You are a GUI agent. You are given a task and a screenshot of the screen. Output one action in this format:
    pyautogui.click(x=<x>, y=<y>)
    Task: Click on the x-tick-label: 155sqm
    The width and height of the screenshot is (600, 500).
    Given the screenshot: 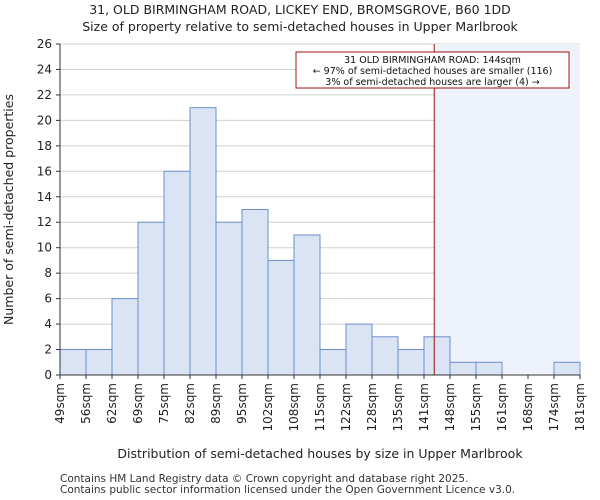 What is the action you would take?
    pyautogui.click(x=476, y=407)
    